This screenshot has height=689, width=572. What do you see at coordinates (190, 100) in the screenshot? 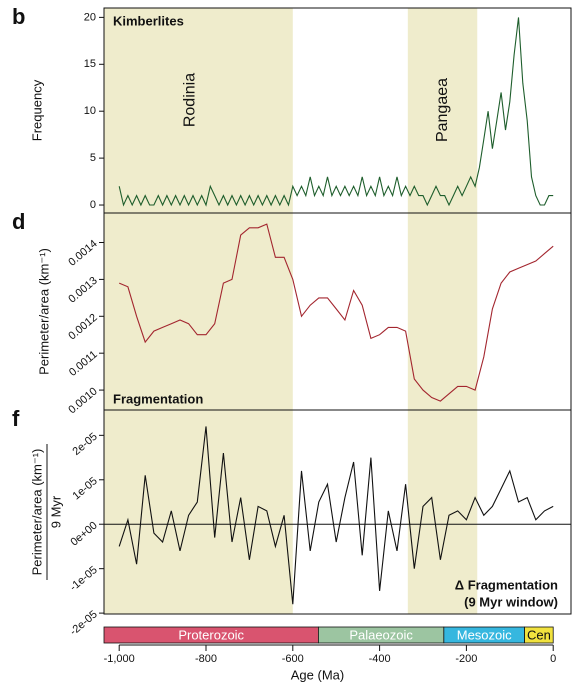
I see `region-label: Rodinia` at bounding box center [190, 100].